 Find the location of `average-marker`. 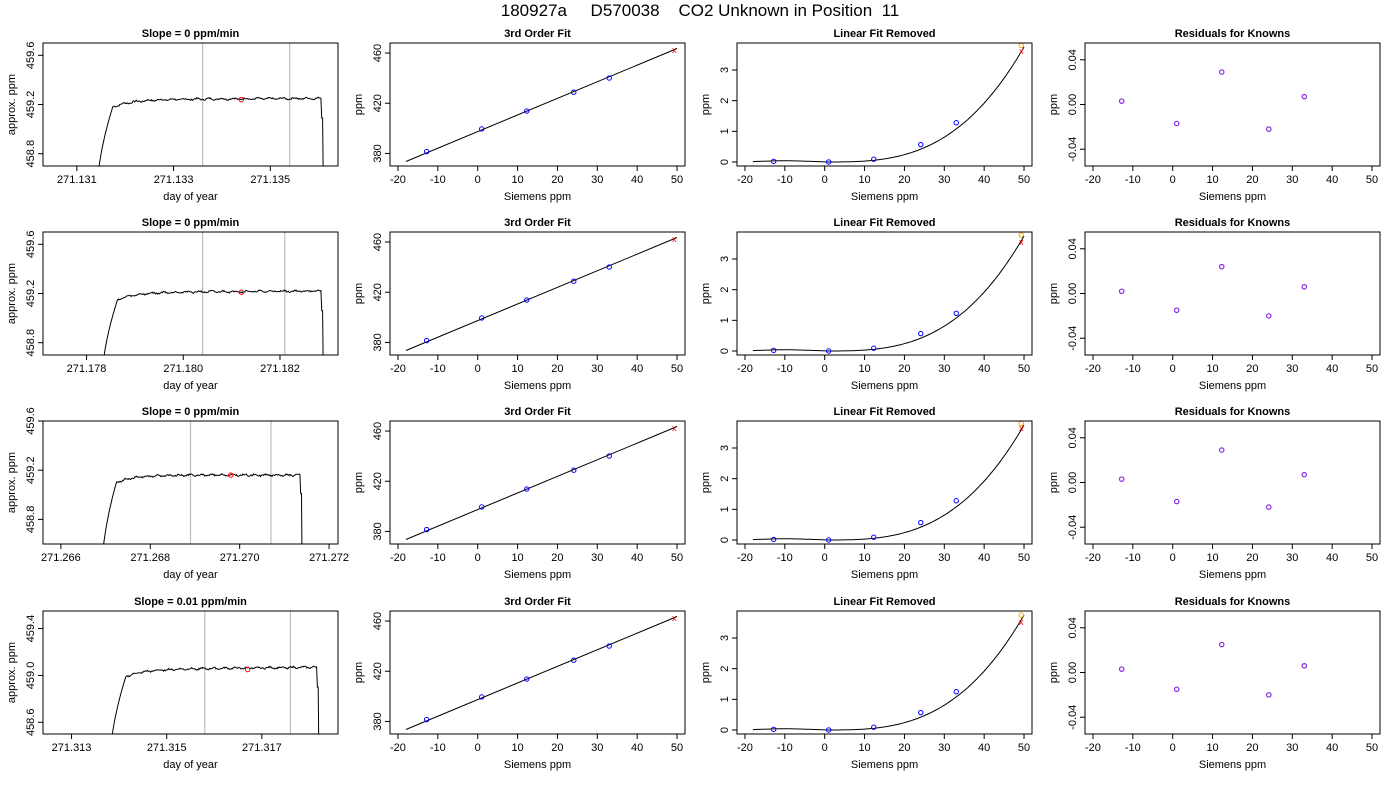

average-marker is located at coordinates (241, 99).